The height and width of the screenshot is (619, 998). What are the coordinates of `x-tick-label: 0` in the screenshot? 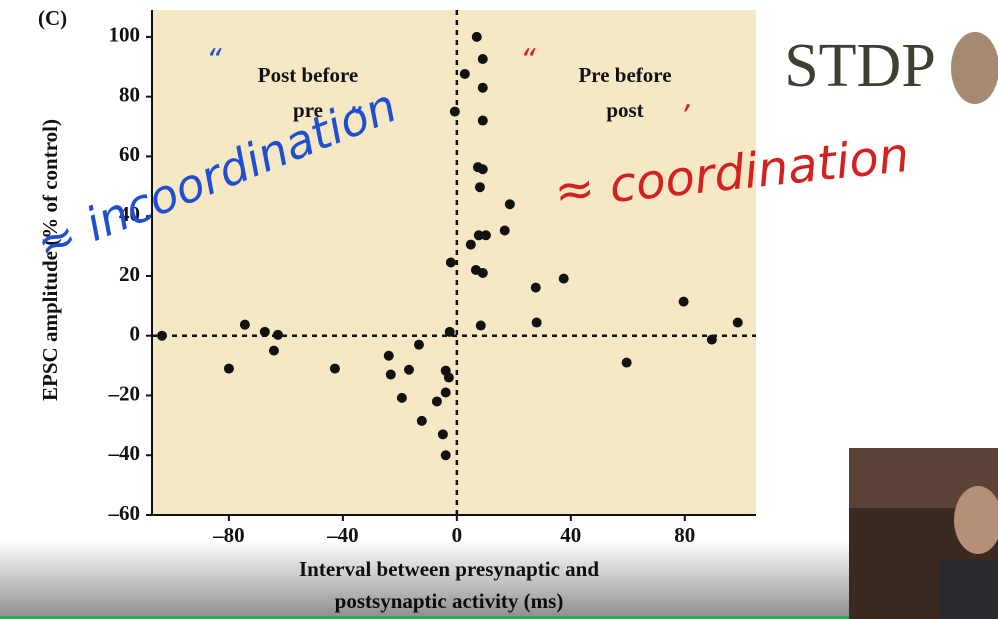 It's located at (457, 535).